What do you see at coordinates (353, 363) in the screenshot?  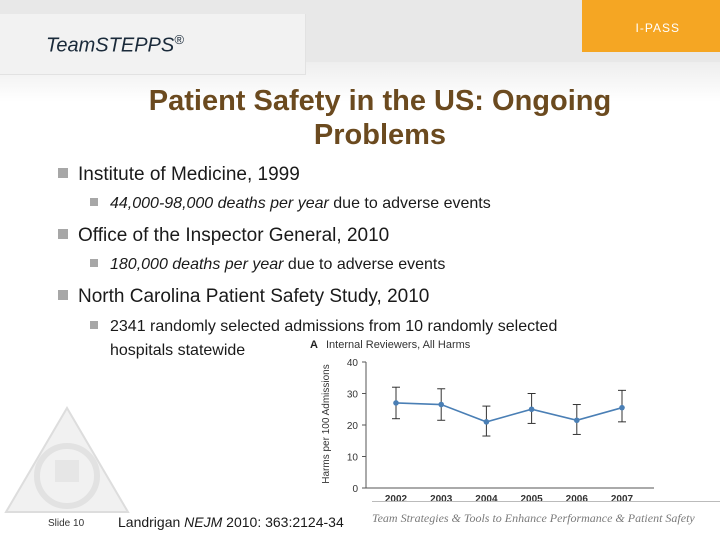 I see `chart-y-tick-label: 40` at bounding box center [353, 363].